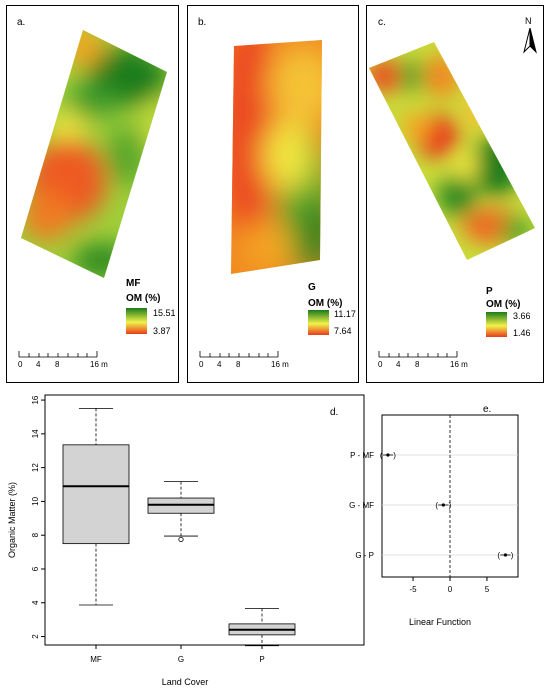  What do you see at coordinates (162, 331) in the screenshot?
I see `legend-min-mf: 3.87` at bounding box center [162, 331].